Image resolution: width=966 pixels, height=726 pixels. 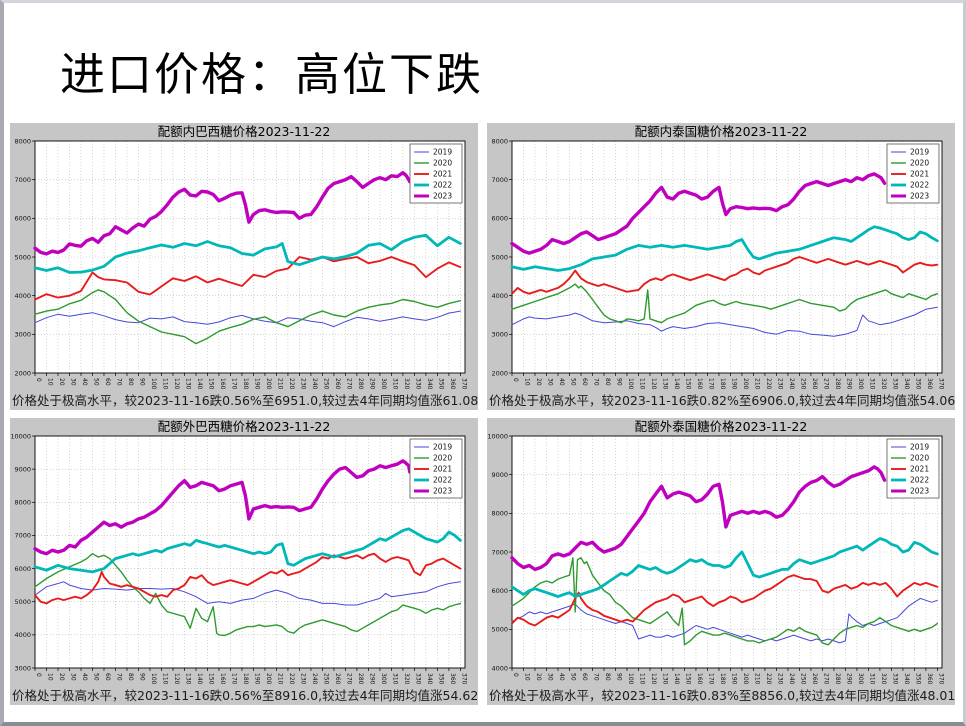 What do you see at coordinates (153, 679) in the screenshot?
I see `x-tick-label: 100` at bounding box center [153, 679].